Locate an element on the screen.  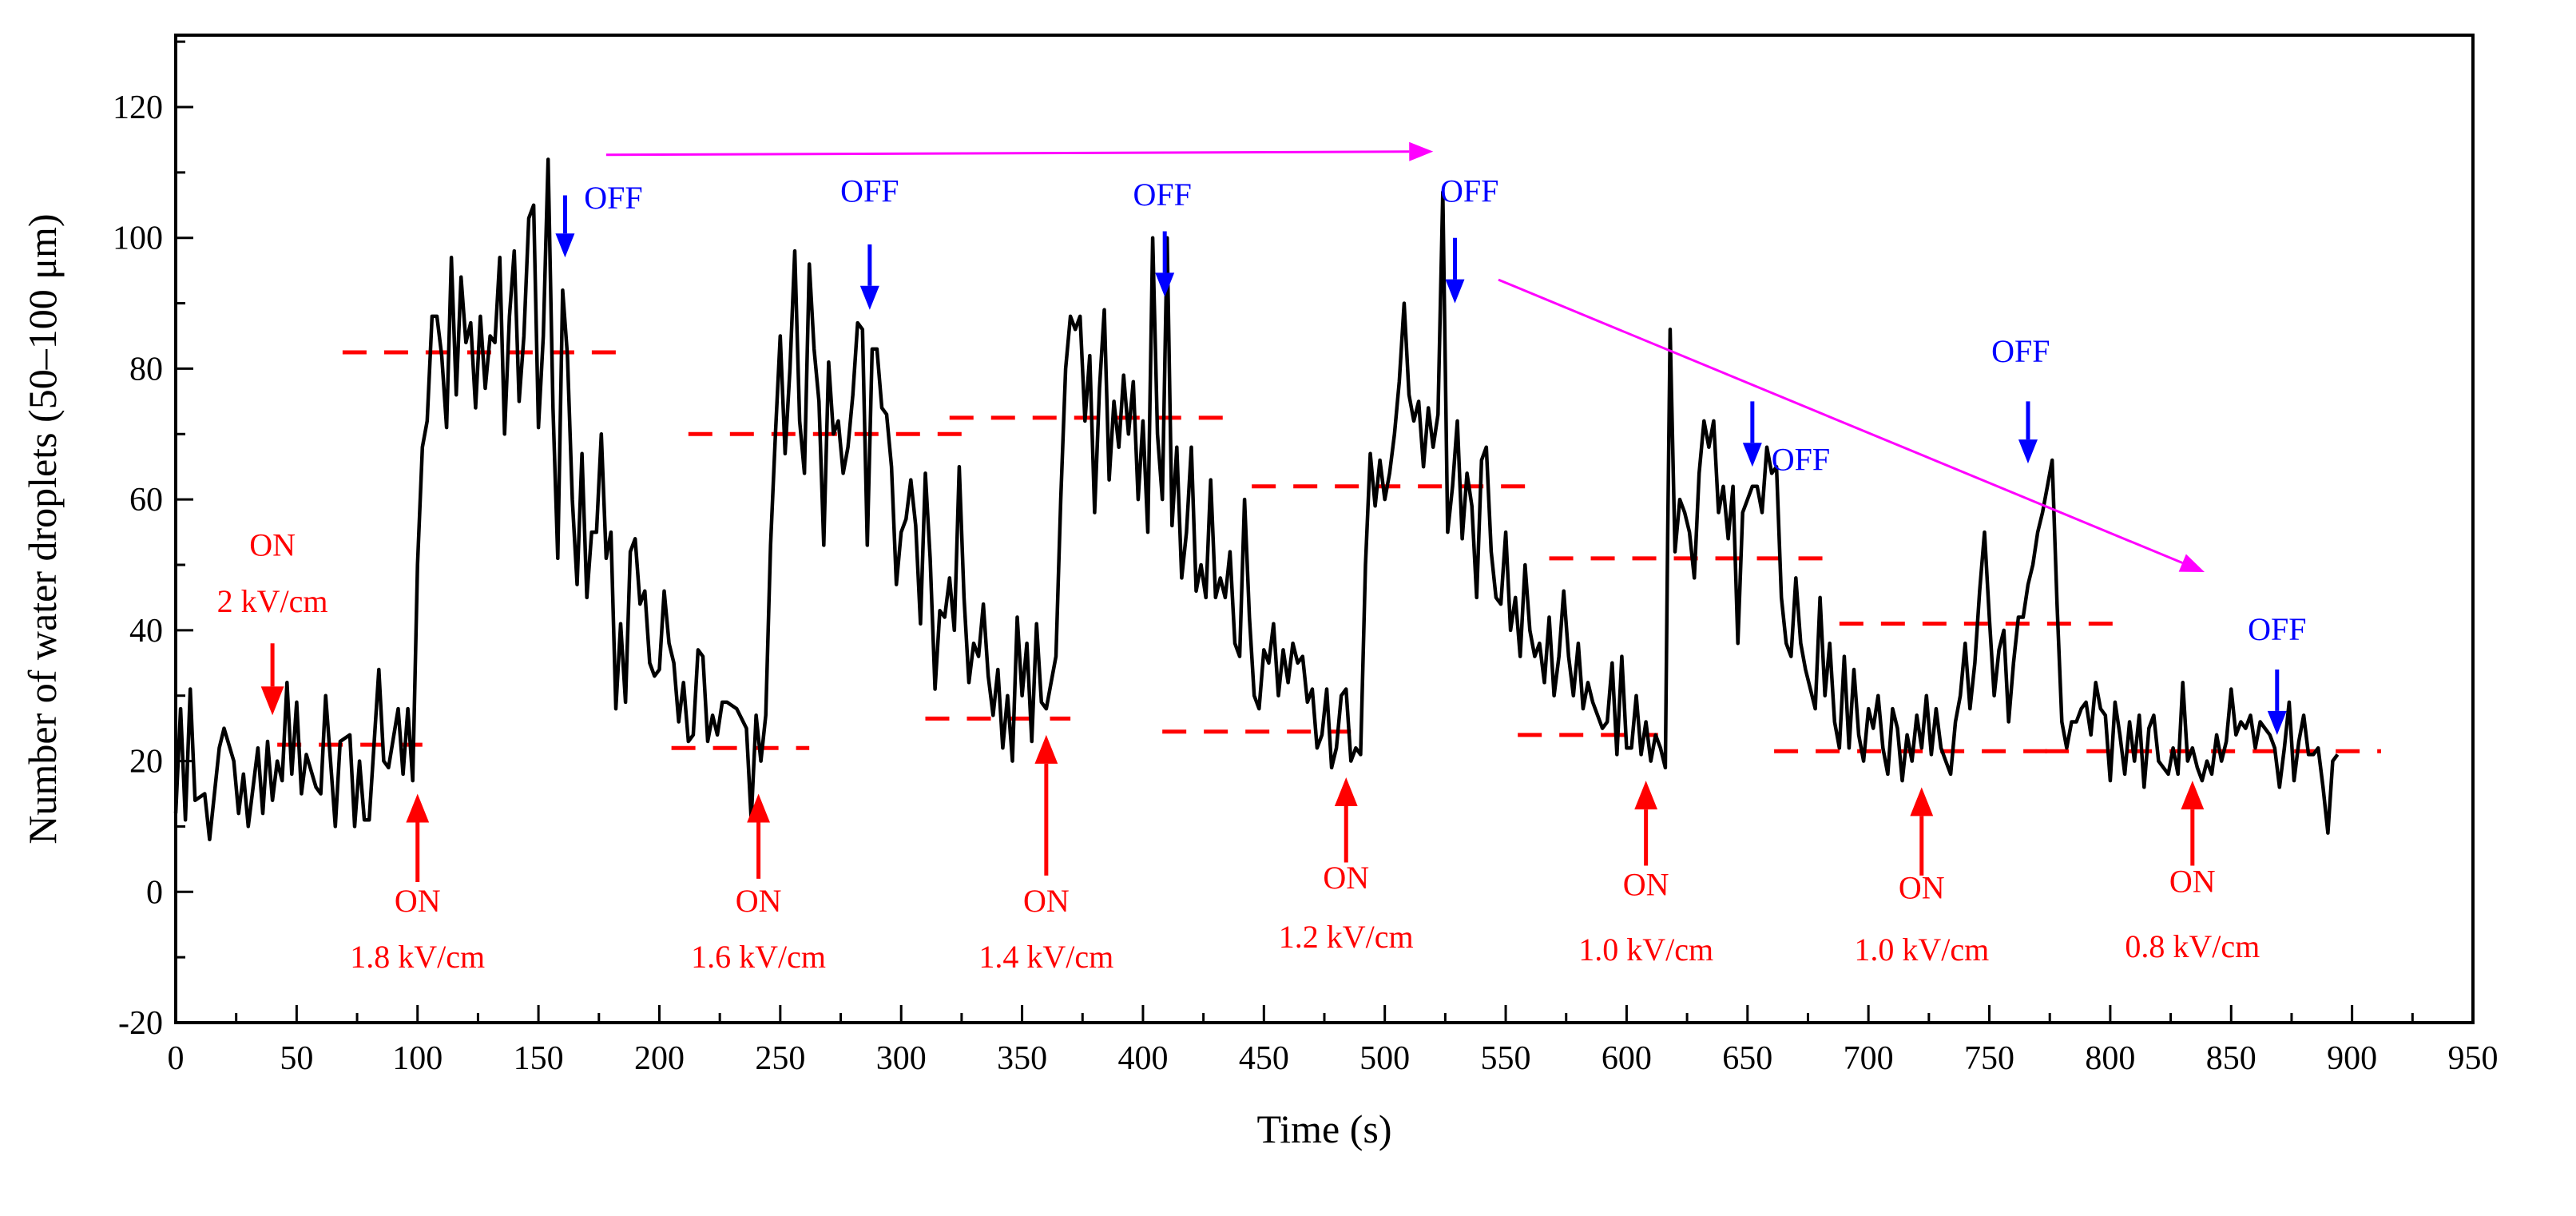
x-tick-label: 200 is located at coordinates (659, 1058).